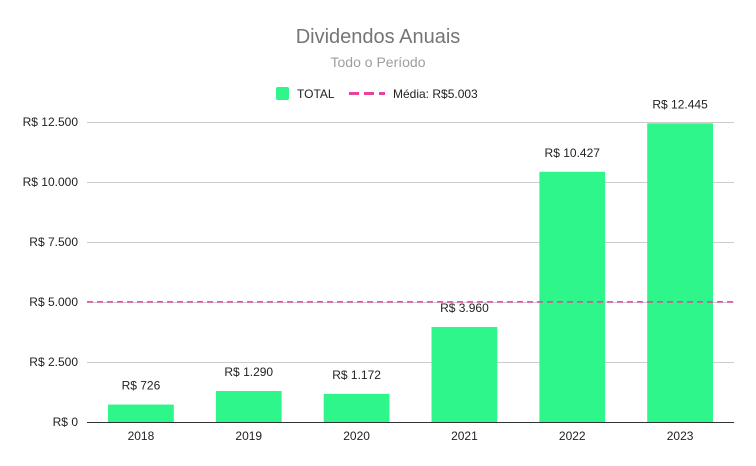 This screenshot has width=756, height=466. Describe the element at coordinates (51, 182) in the screenshot. I see `y-tick-label: R$ 10.000` at that location.